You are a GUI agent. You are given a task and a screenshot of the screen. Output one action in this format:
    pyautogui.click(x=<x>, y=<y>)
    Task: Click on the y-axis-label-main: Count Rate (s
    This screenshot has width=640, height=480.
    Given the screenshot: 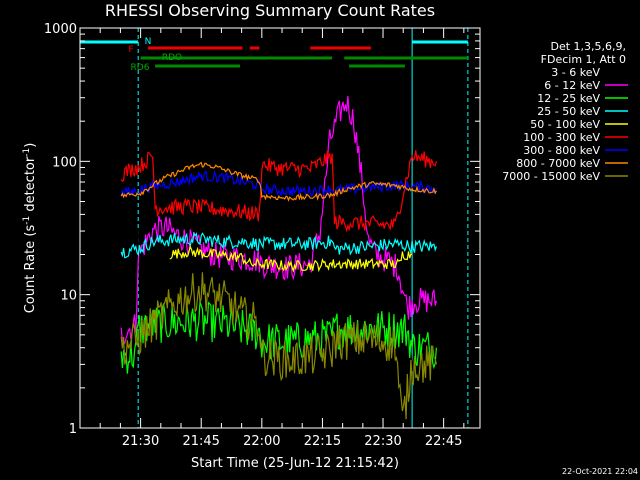 What is the action you would take?
    pyautogui.click(x=30, y=269)
    